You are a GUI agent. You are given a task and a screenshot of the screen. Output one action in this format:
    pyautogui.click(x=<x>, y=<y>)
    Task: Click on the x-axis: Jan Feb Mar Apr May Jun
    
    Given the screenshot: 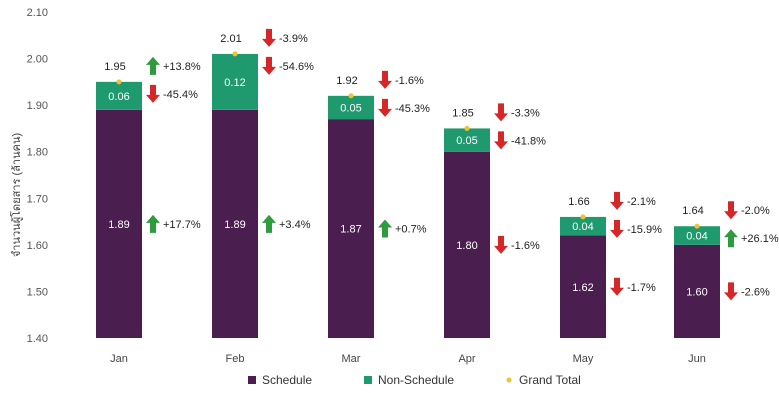 What is the action you would take?
    pyautogui.click(x=408, y=359)
    